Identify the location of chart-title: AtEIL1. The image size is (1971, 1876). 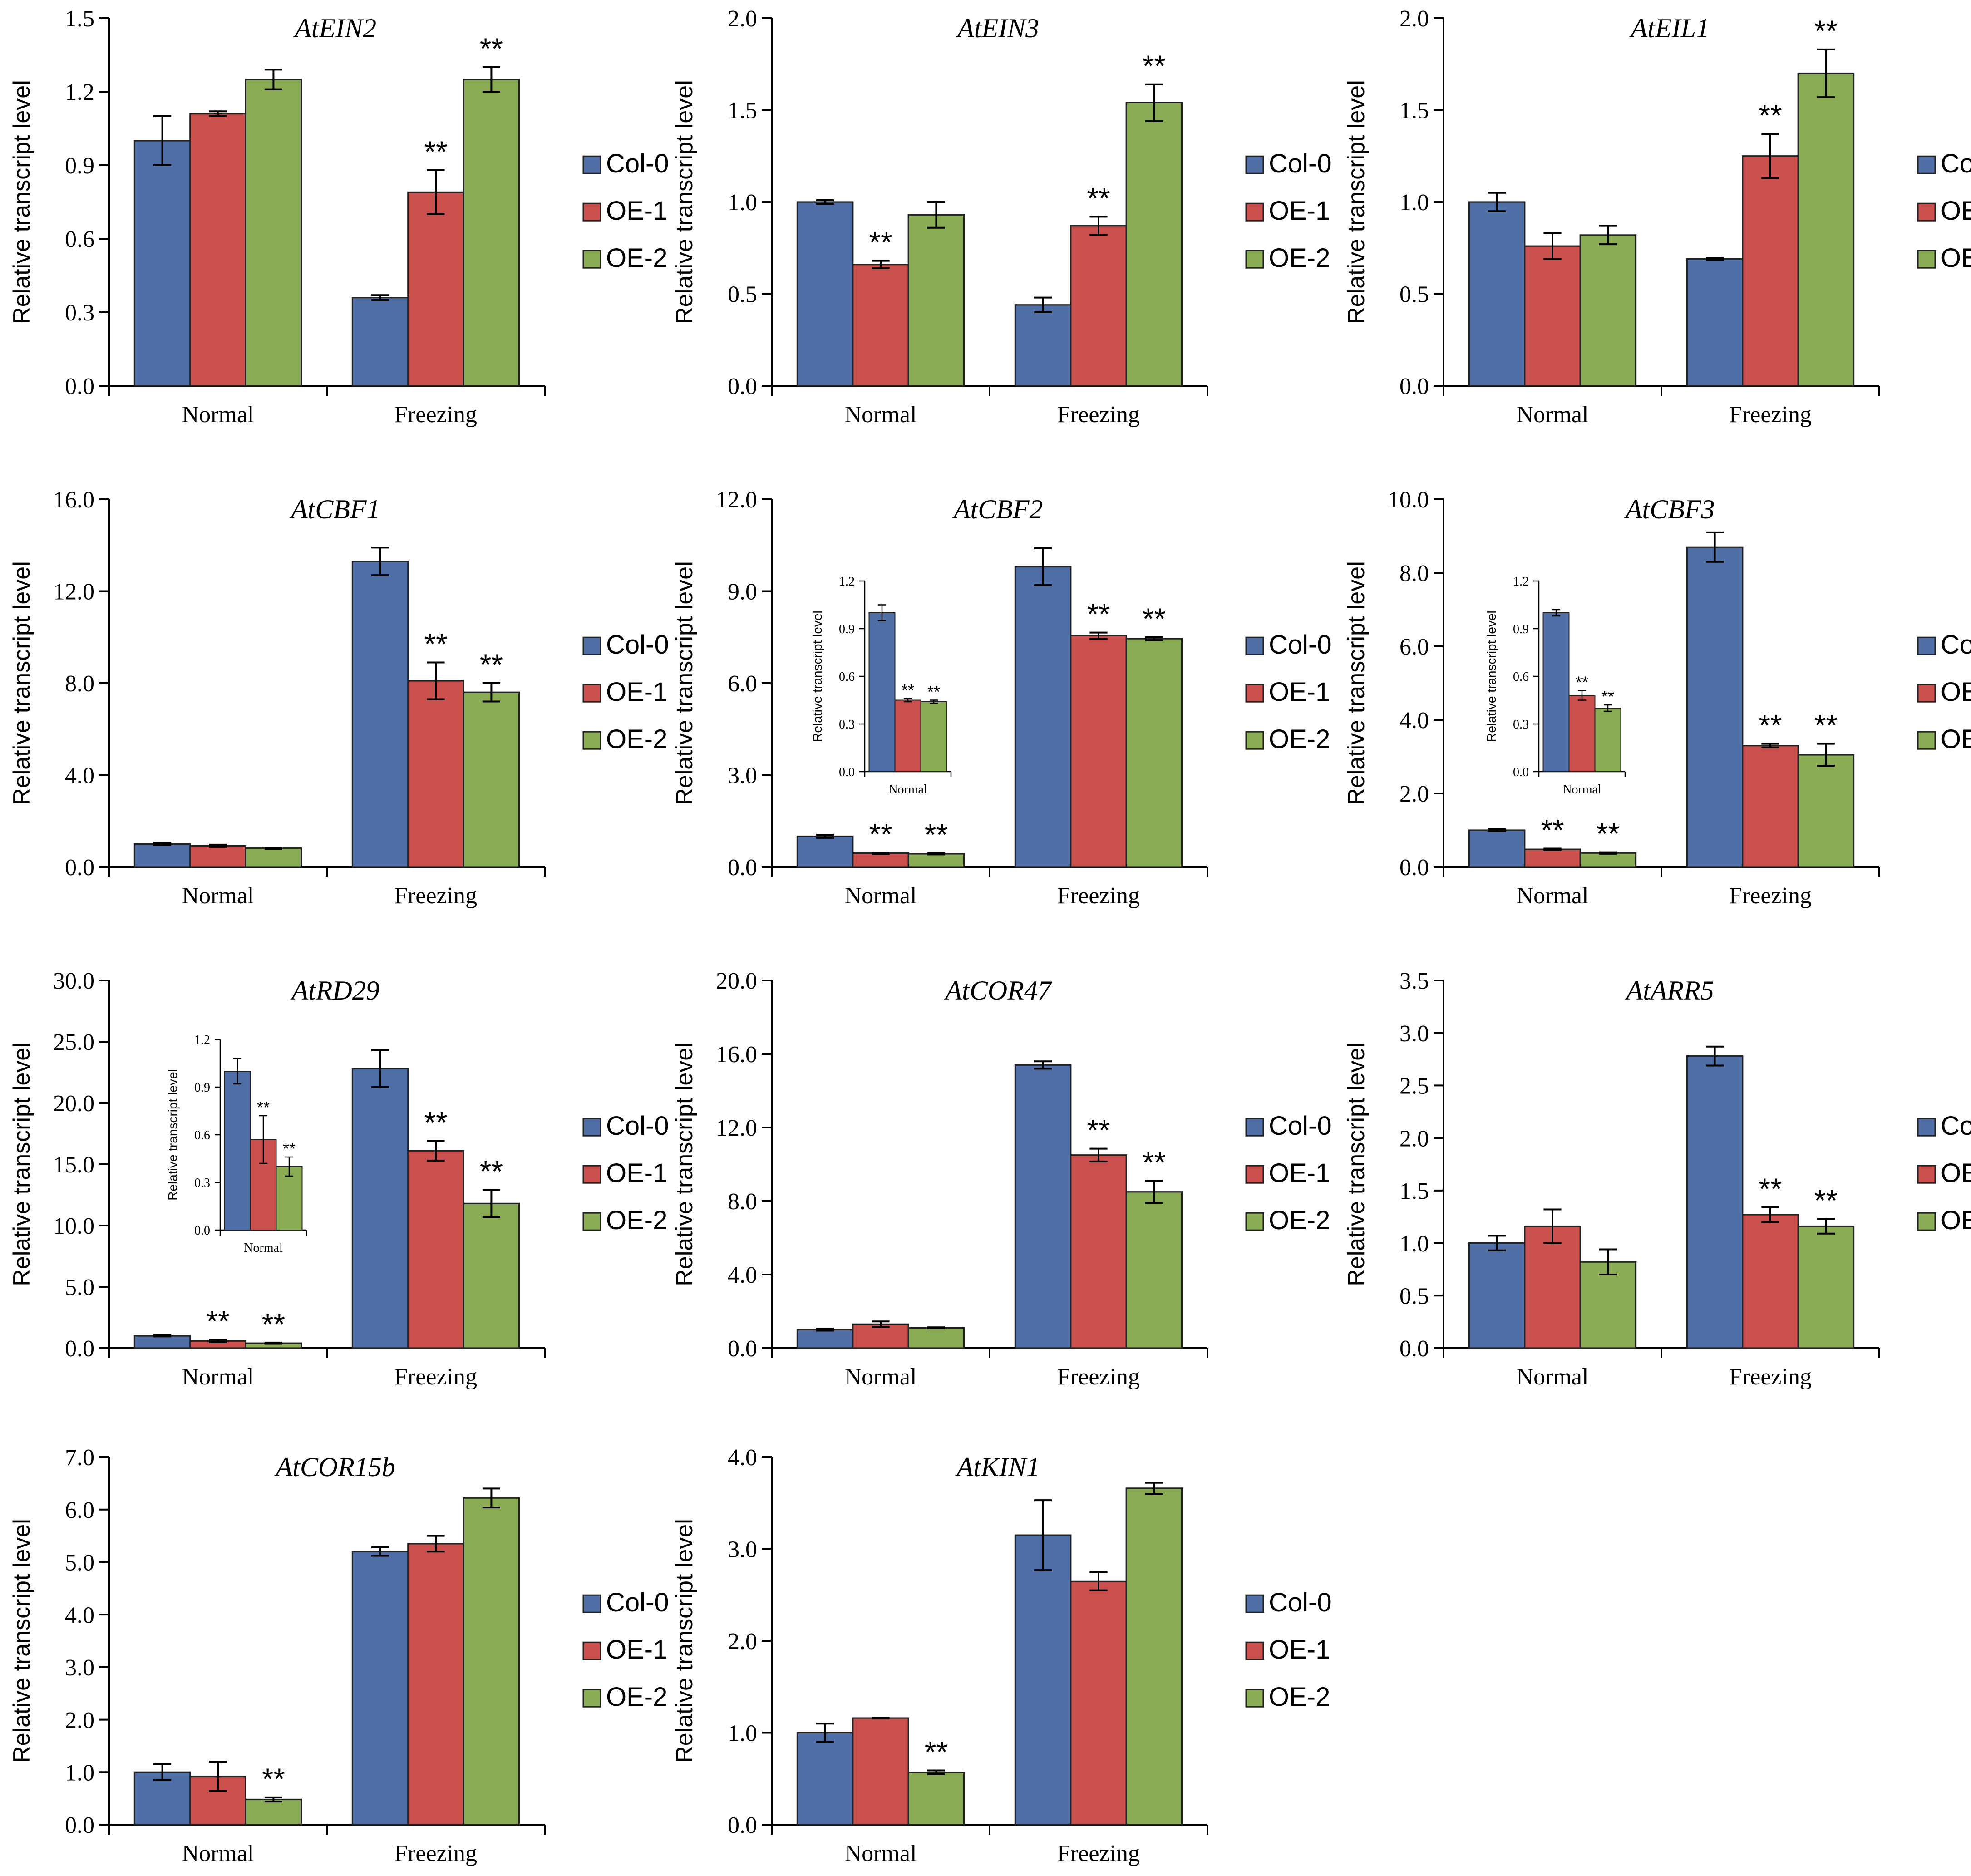
(1669, 28).